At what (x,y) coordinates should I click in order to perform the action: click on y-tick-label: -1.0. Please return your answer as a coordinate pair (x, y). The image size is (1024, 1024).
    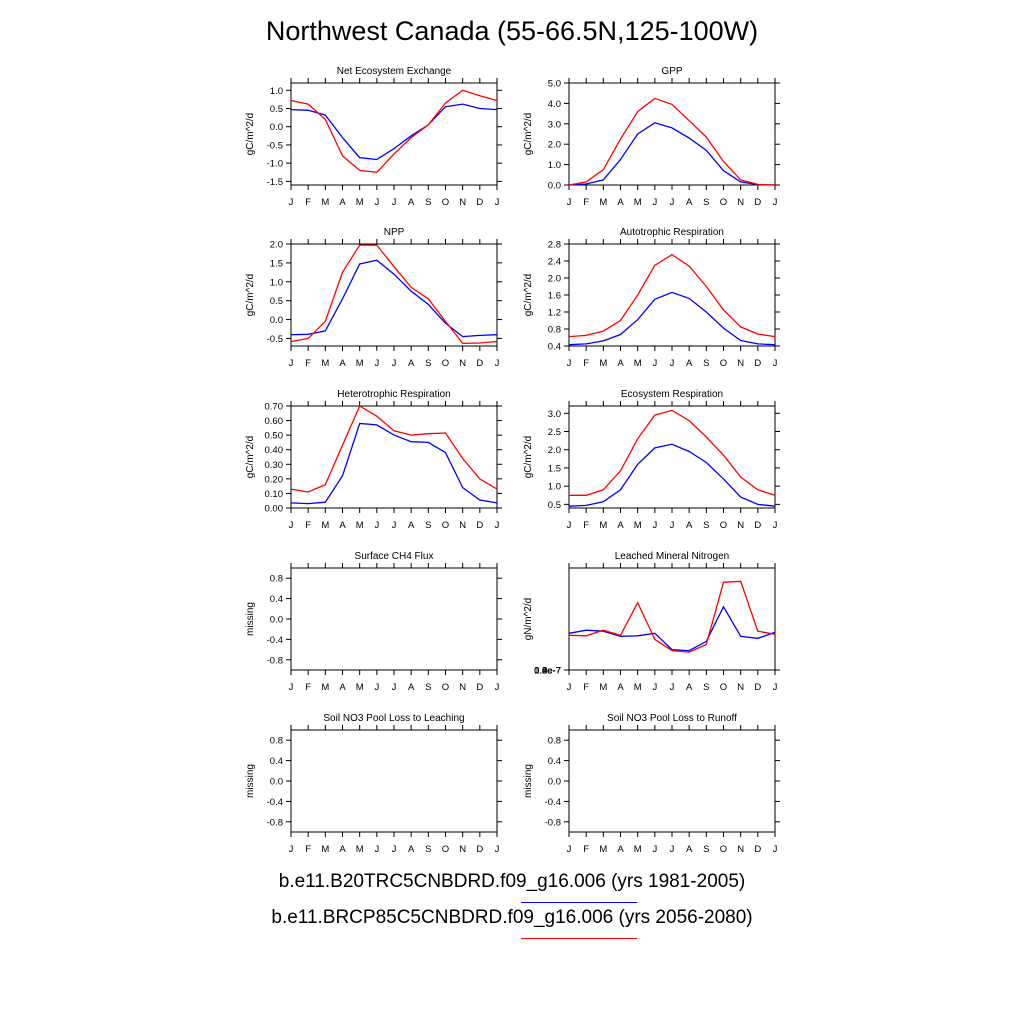
    Looking at the image, I should click on (275, 164).